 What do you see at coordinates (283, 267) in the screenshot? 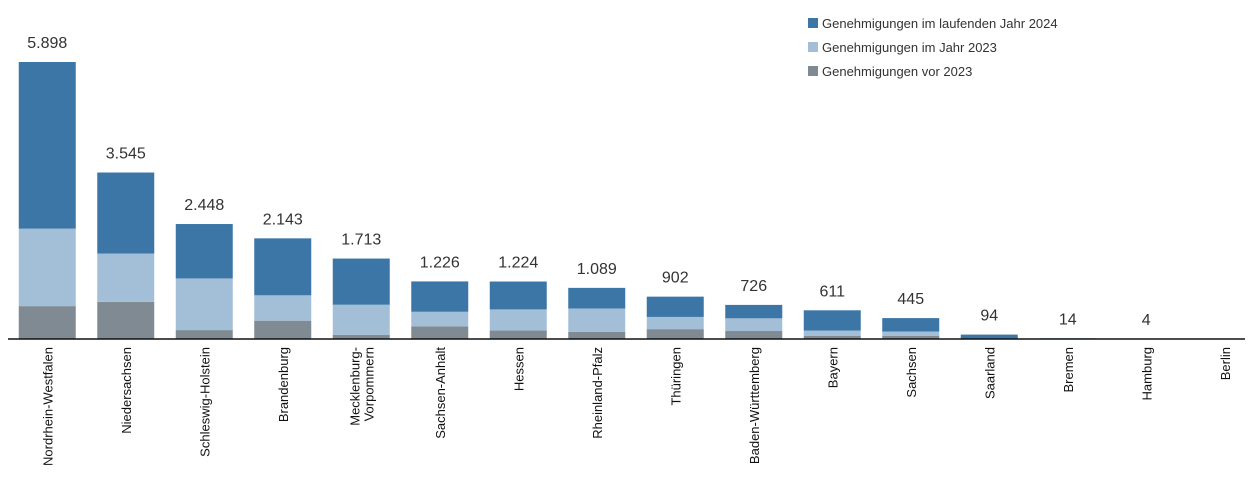
I see `bar-segment-brandenburg-s2` at bounding box center [283, 267].